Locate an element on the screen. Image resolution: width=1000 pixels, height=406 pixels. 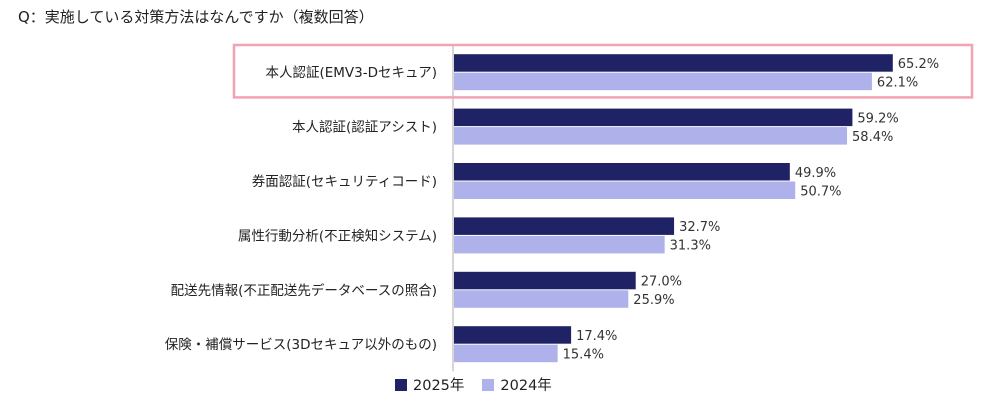
value-label: 65.2% is located at coordinates (918, 64).